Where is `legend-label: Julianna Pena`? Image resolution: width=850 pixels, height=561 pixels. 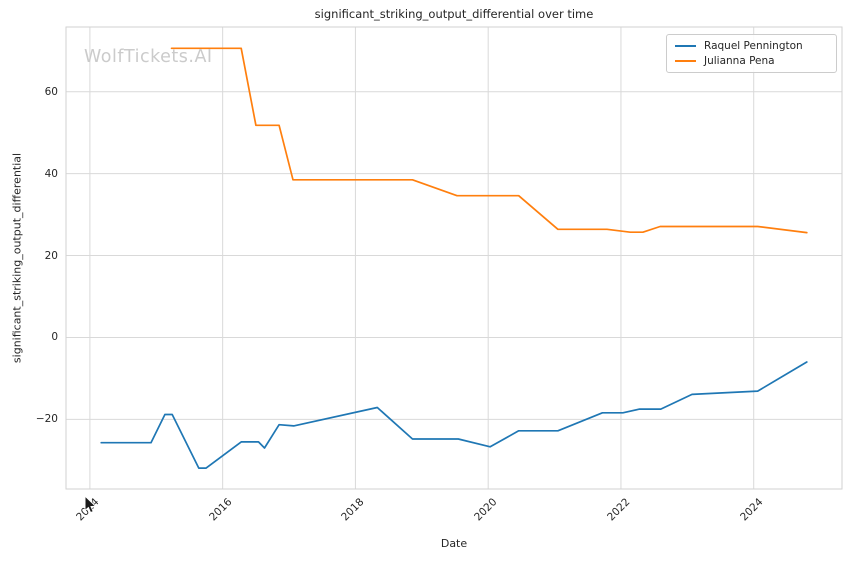 legend-label: Julianna Pena is located at coordinates (739, 60).